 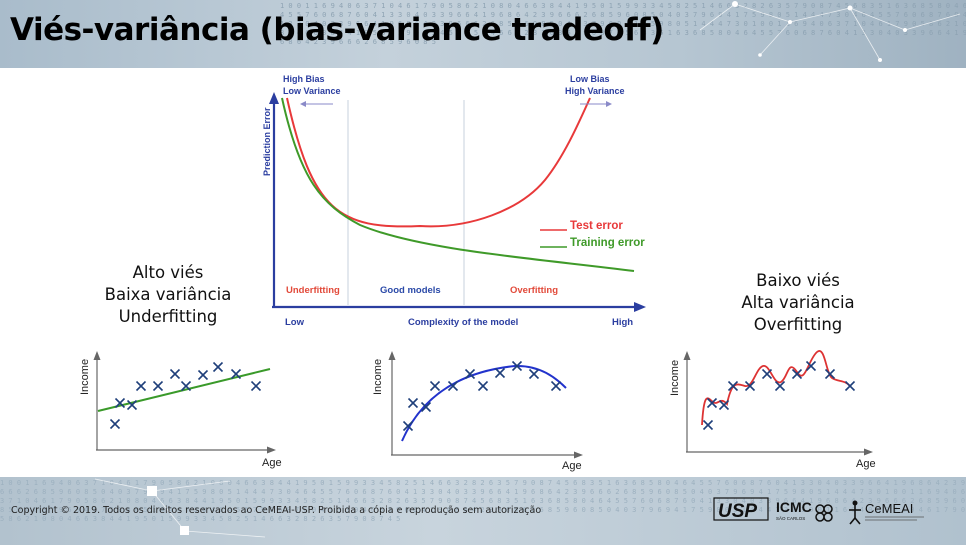 What do you see at coordinates (272, 463) in the screenshot?
I see `scatter1-x-label: Age` at bounding box center [272, 463].